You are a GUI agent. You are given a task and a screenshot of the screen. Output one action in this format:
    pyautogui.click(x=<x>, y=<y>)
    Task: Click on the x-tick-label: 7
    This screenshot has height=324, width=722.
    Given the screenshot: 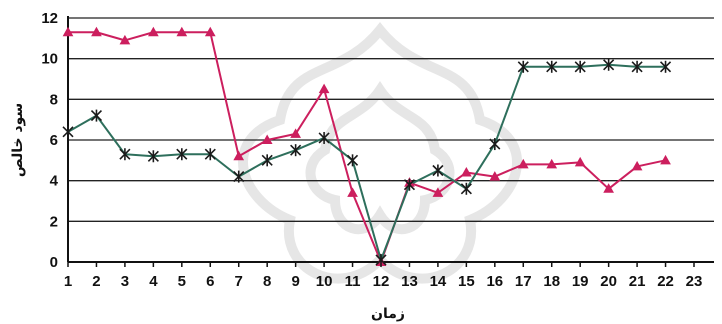 What is the action you would take?
    pyautogui.click(x=239, y=281)
    